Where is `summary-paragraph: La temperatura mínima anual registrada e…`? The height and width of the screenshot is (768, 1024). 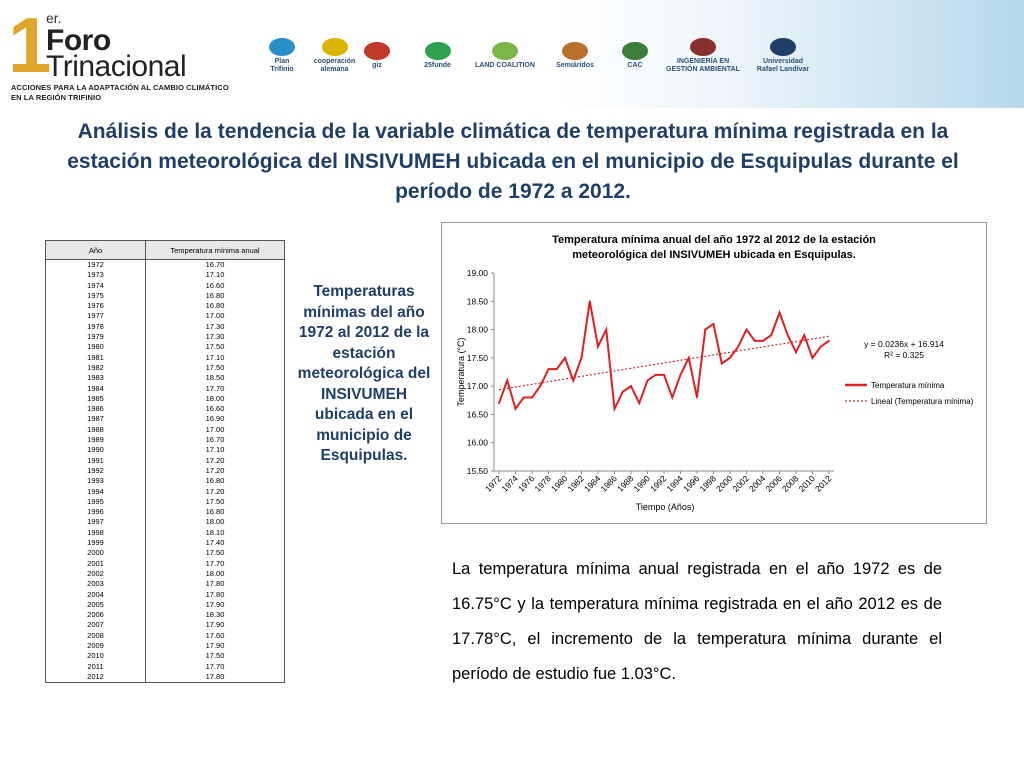
summary-paragraph: La temperatura mínima anual registrada e… is located at coordinates (697, 621).